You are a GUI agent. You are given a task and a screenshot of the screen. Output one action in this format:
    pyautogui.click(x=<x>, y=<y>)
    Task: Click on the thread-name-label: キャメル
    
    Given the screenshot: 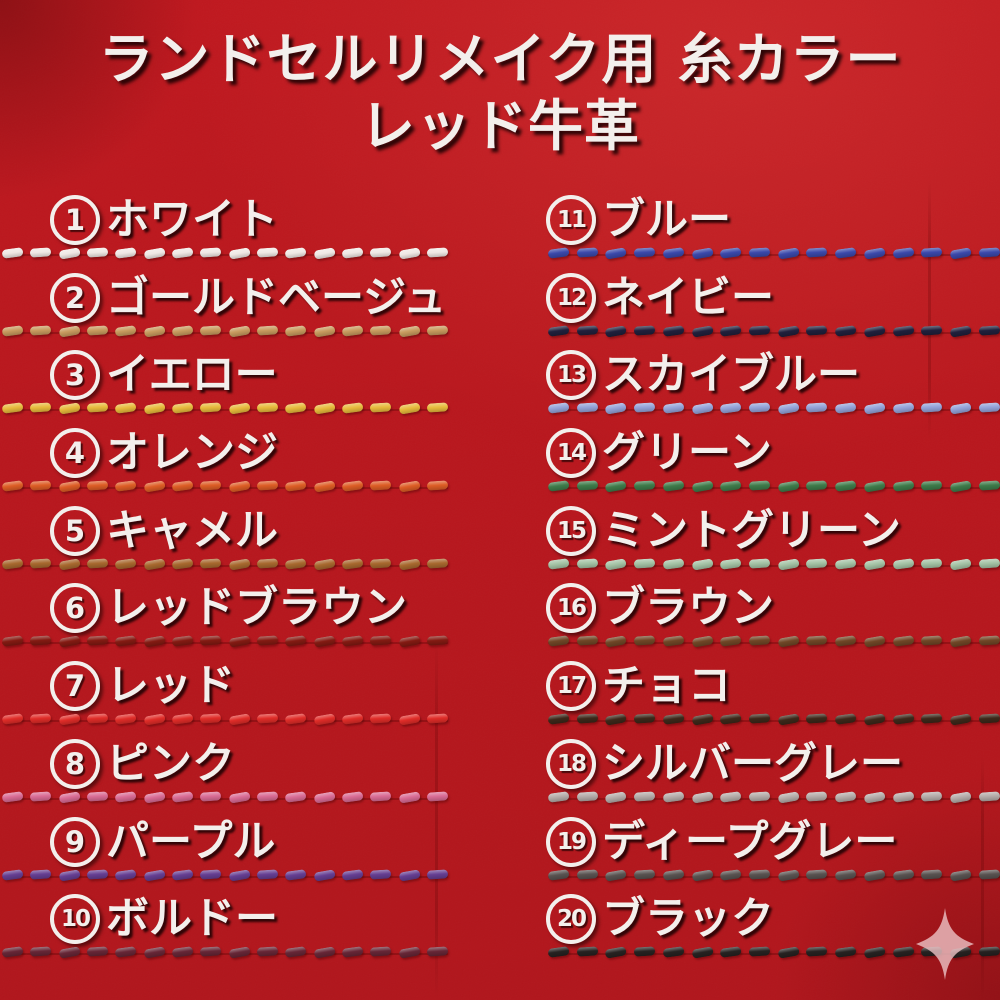 What is the action you would take?
    pyautogui.click(x=192, y=530)
    